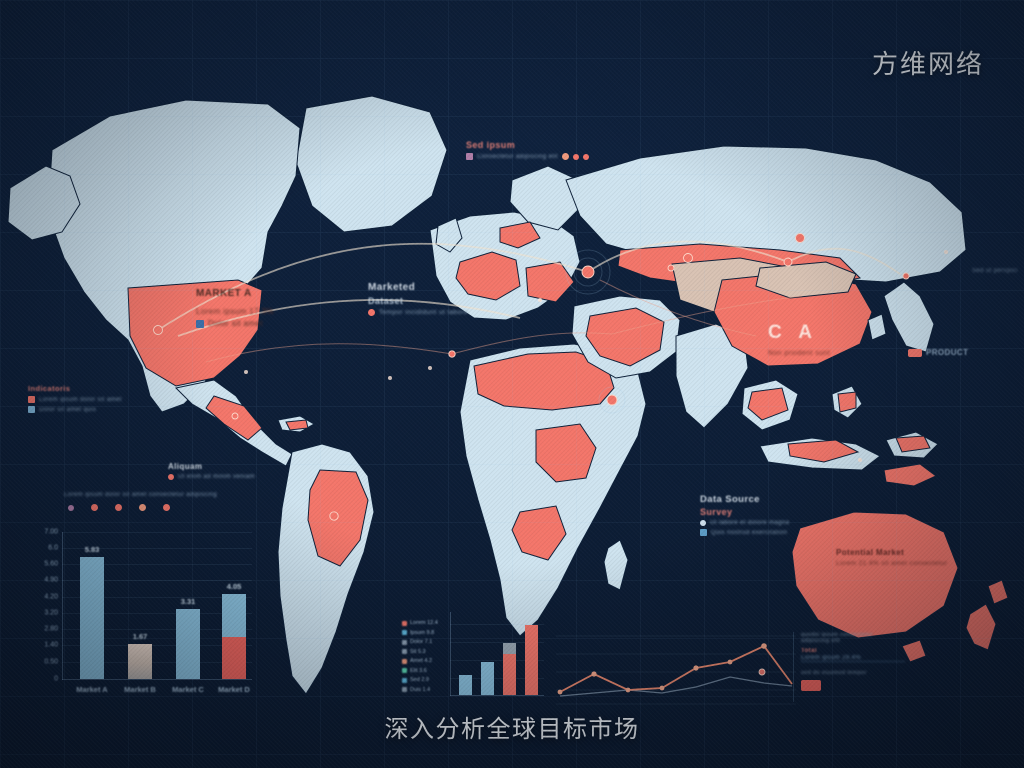 The width and height of the screenshot is (1024, 768). I want to click on legend-item: Ut labore et dolore magna, so click(744, 523).